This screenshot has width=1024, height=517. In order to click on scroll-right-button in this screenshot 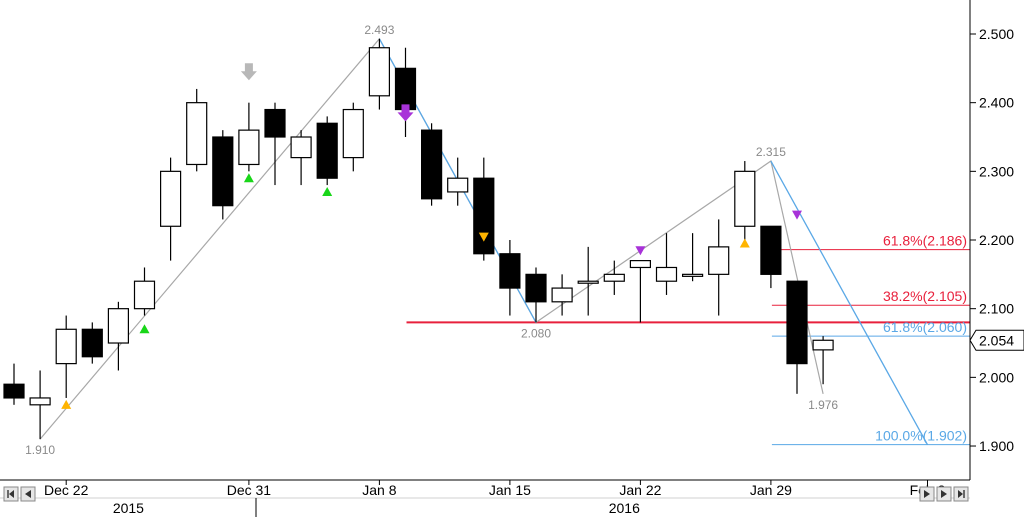, I will do `click(927, 494)`.